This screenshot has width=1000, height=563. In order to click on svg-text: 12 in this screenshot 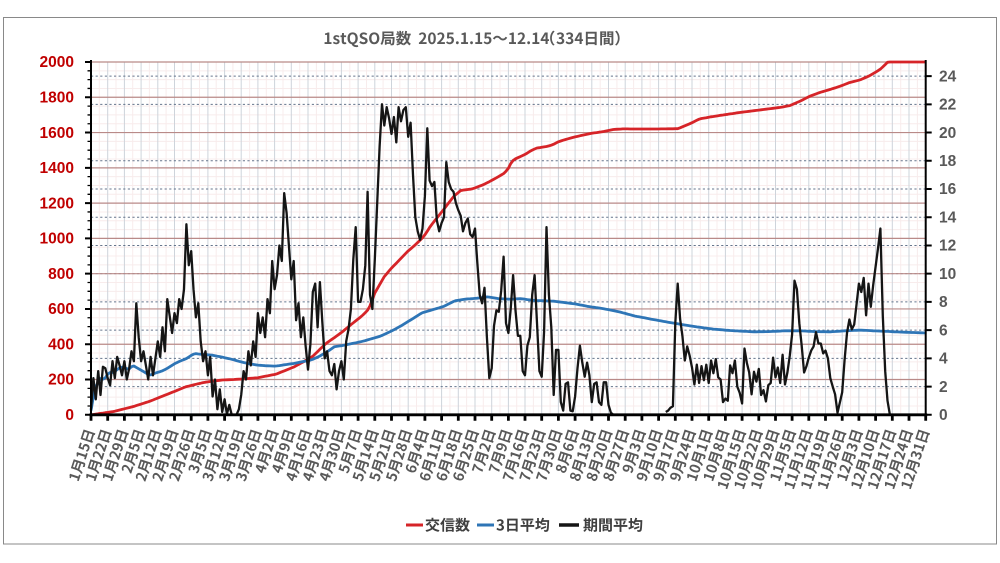, I will do `click(947, 246)`.